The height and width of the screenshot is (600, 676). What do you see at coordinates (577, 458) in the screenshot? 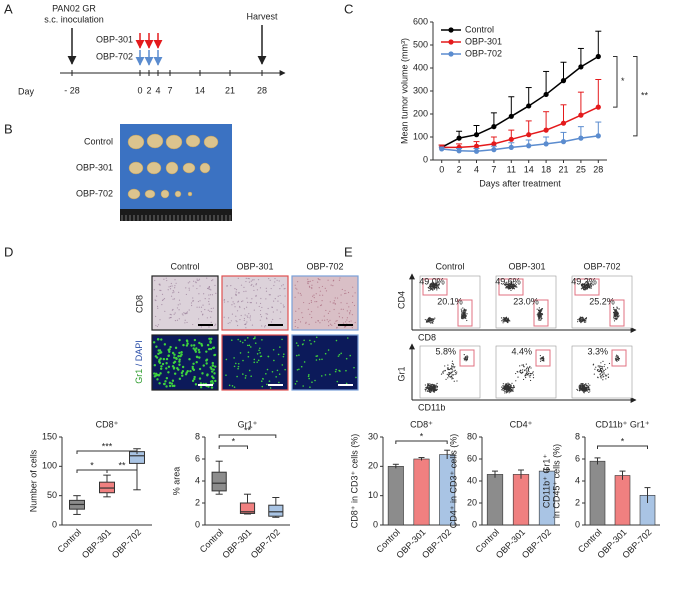
I see `y-tick-label: 6` at bounding box center [577, 458].